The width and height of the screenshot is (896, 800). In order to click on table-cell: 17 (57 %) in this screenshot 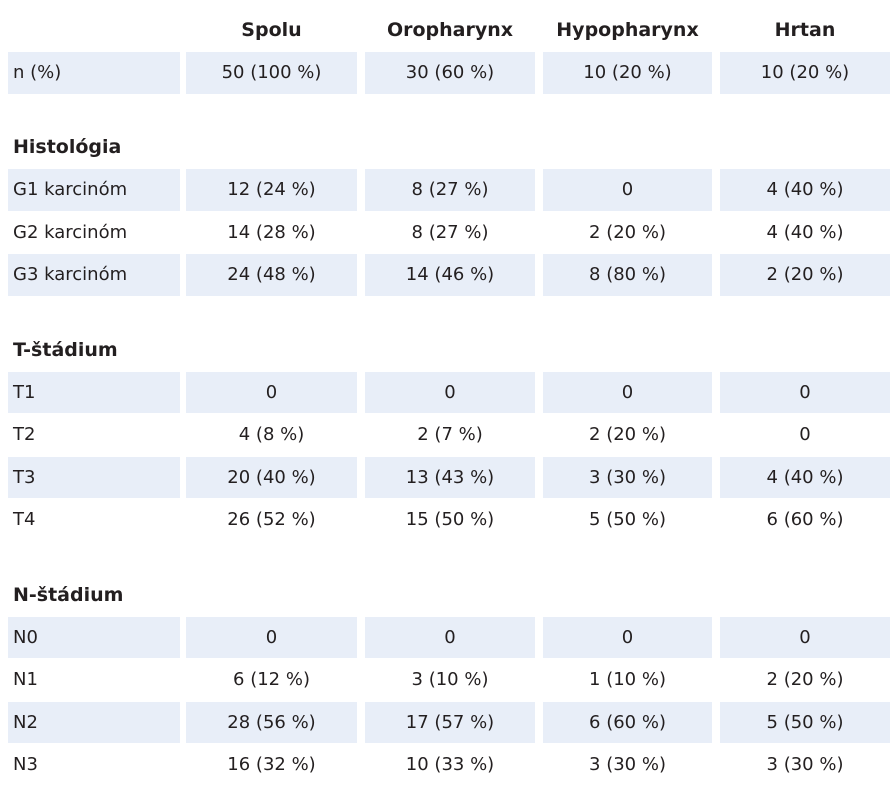, I will do `click(450, 722)`.